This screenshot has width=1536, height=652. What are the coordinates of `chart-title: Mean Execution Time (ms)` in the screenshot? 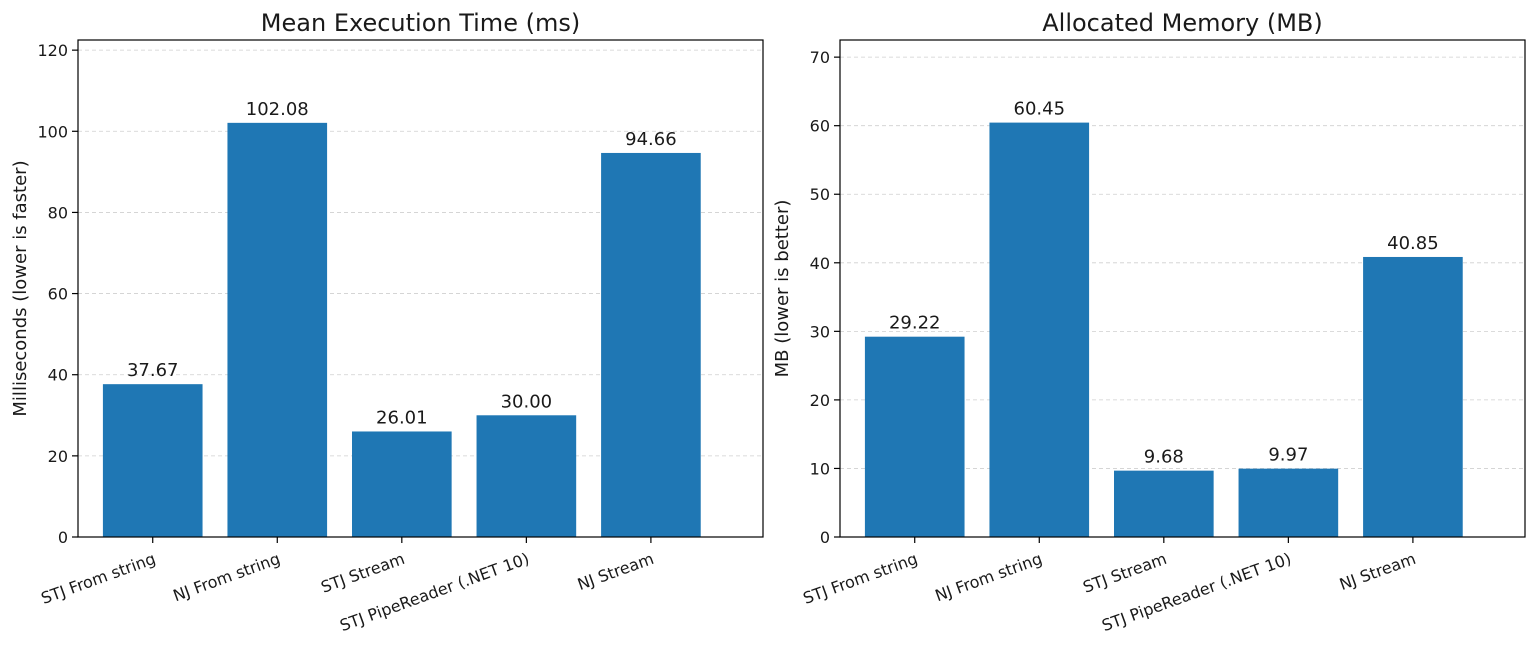 It's located at (420, 23).